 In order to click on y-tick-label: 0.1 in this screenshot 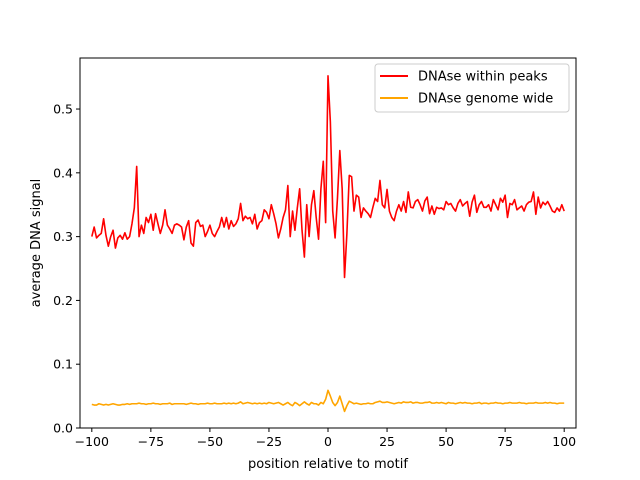, I will do `click(63, 364)`.